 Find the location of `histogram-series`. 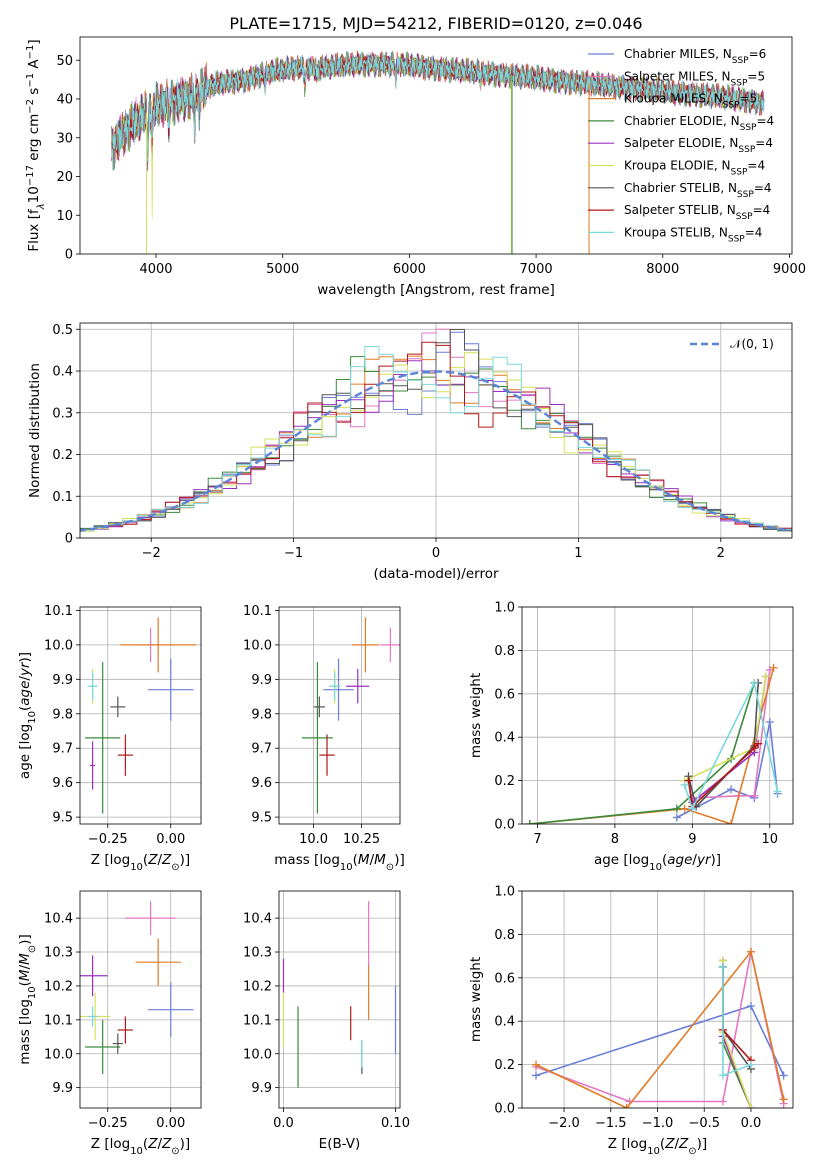

histogram-series is located at coordinates (436, 436).